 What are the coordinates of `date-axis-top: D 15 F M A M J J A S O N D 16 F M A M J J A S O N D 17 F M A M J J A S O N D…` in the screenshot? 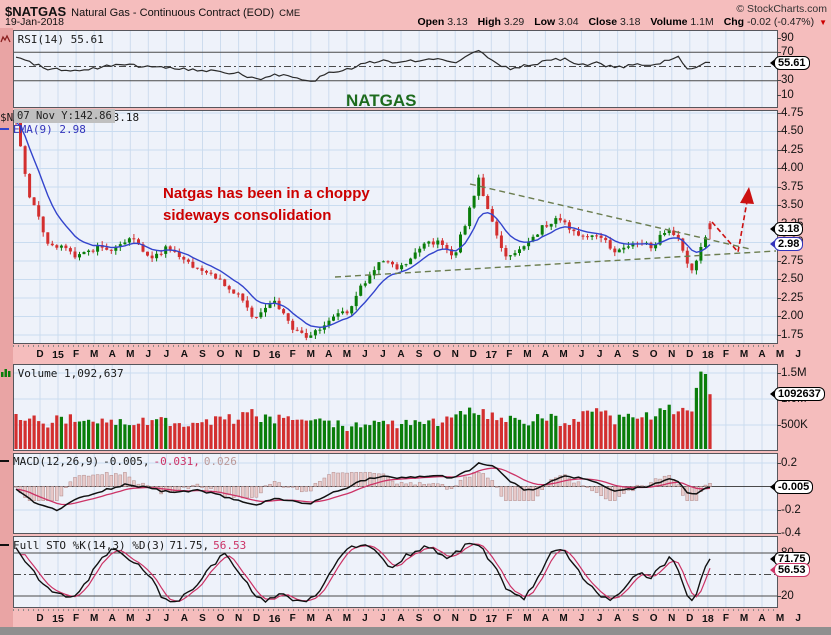 It's located at (415, 354).